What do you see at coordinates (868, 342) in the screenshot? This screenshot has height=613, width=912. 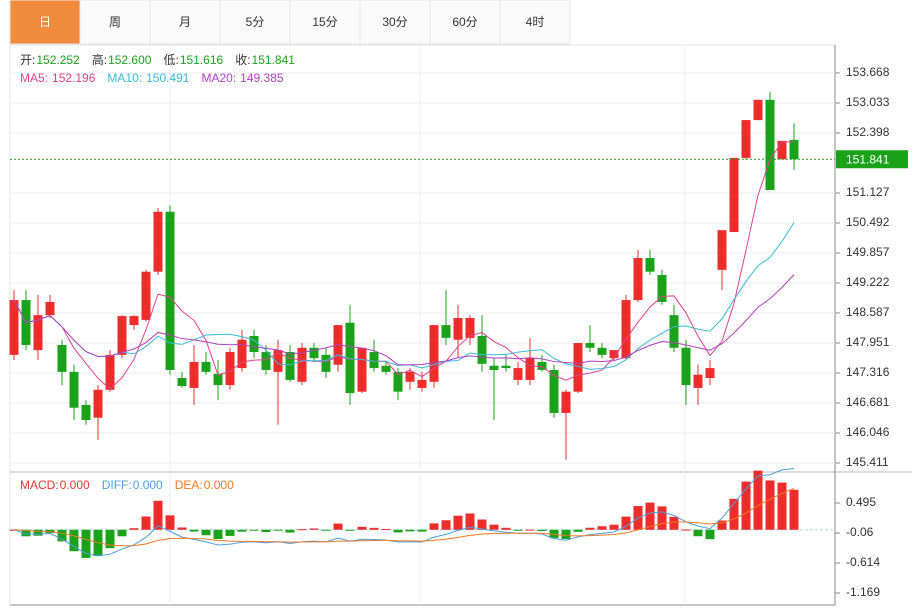 I see `y-tick-label: 147.951` at bounding box center [868, 342].